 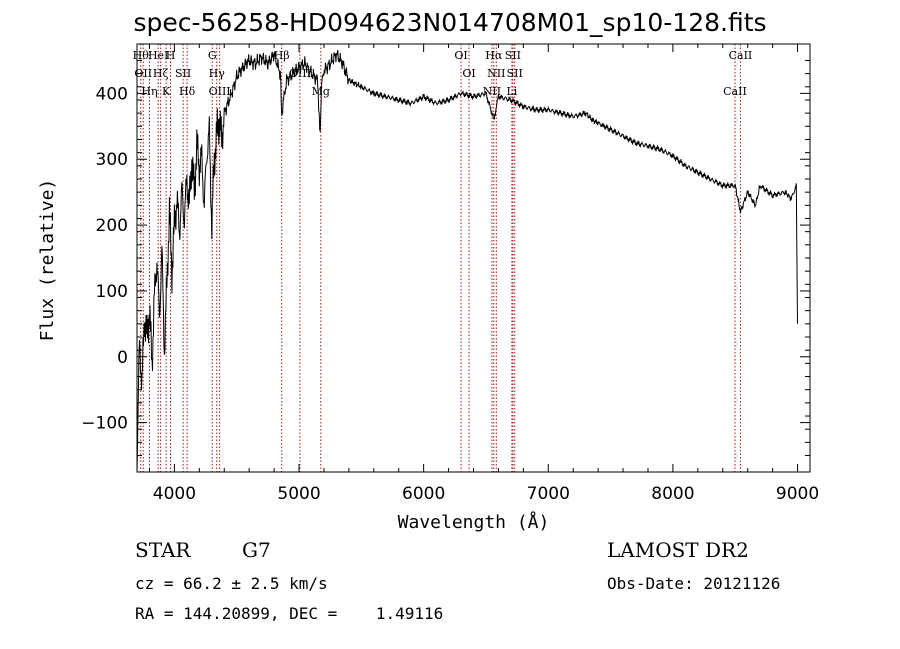 What do you see at coordinates (496, 73) in the screenshot?
I see `line-label-19: NII` at bounding box center [496, 73].